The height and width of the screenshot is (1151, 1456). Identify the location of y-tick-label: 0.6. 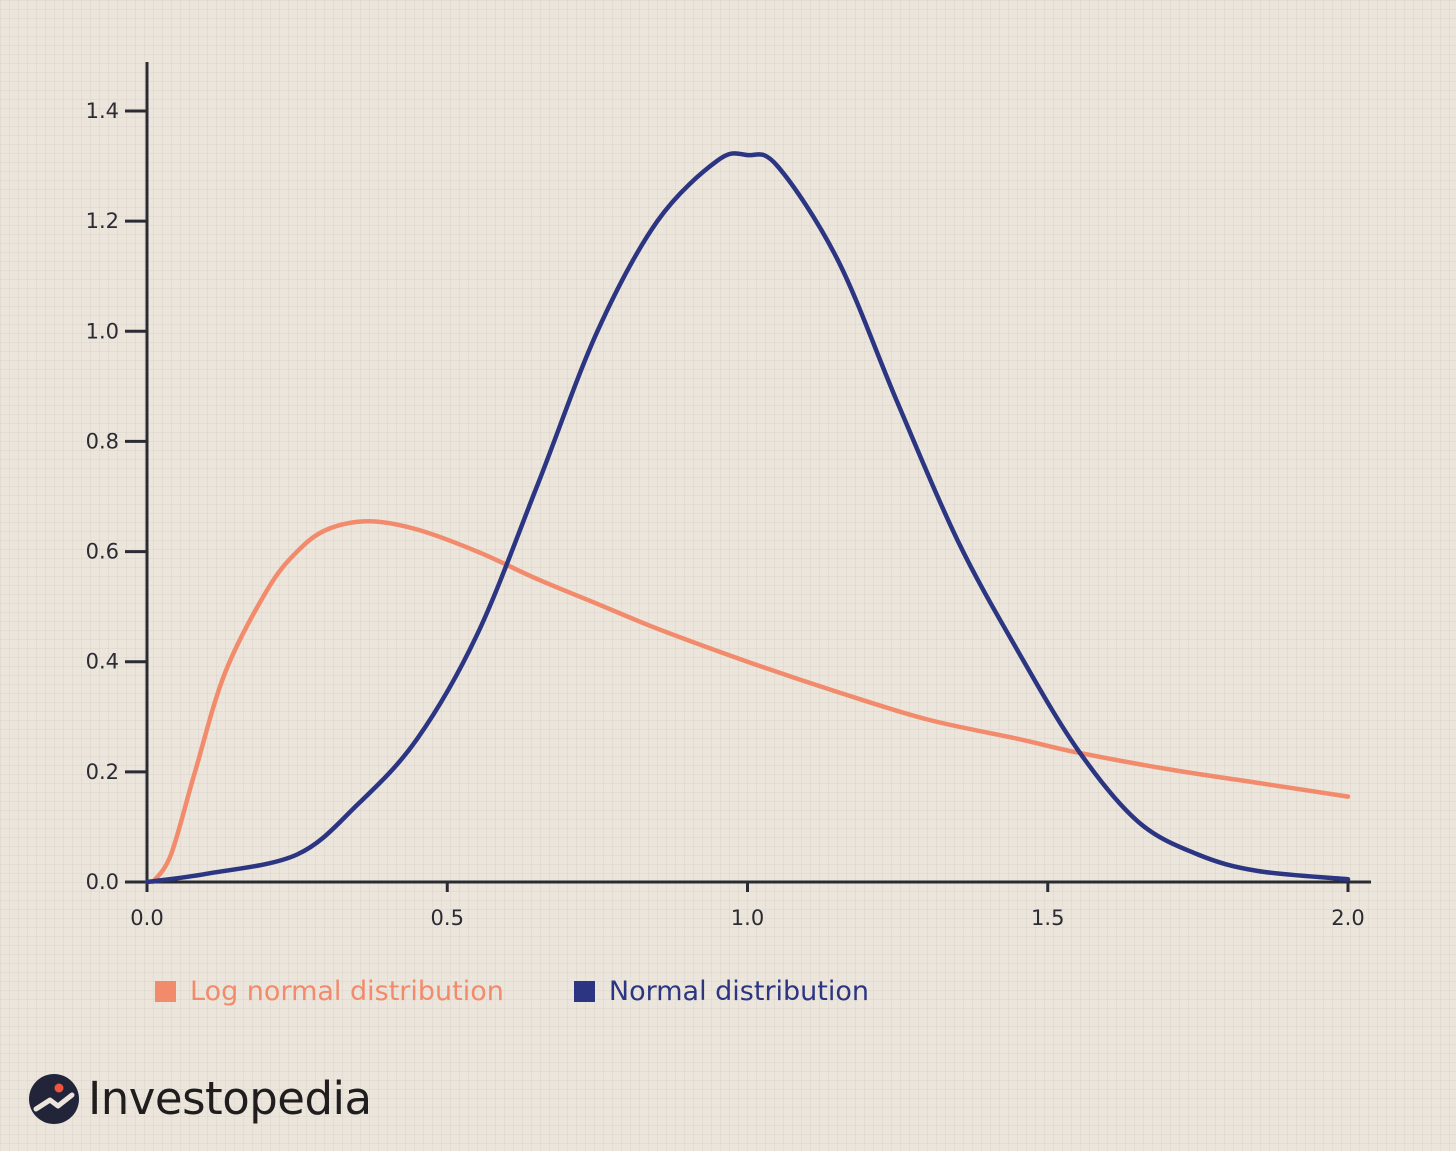
(102, 552).